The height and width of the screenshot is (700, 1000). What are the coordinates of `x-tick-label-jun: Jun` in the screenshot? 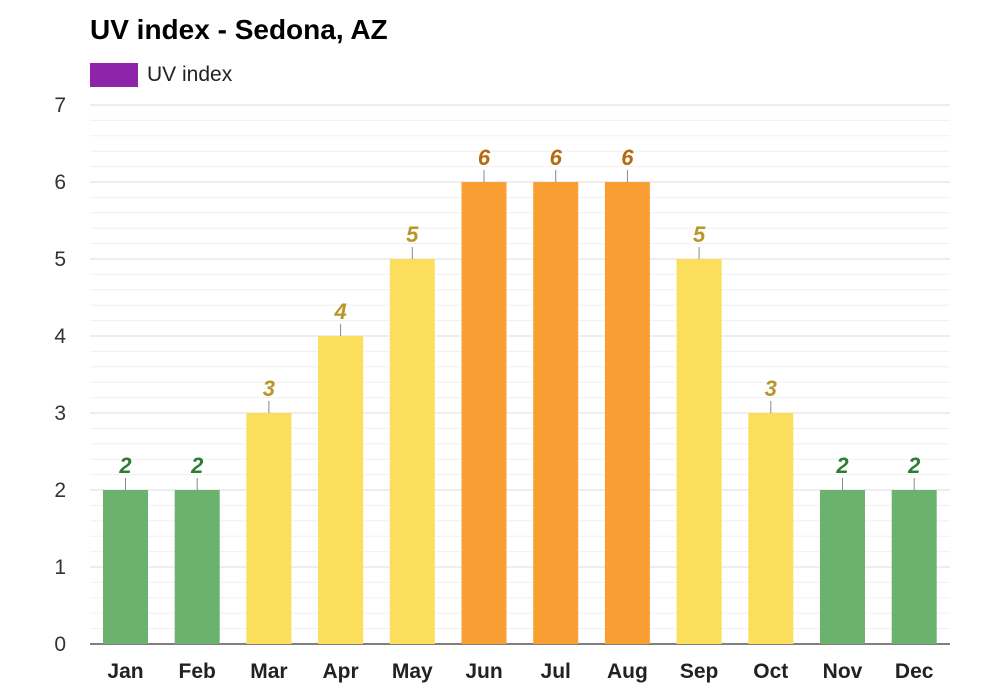 It's located at (483, 671).